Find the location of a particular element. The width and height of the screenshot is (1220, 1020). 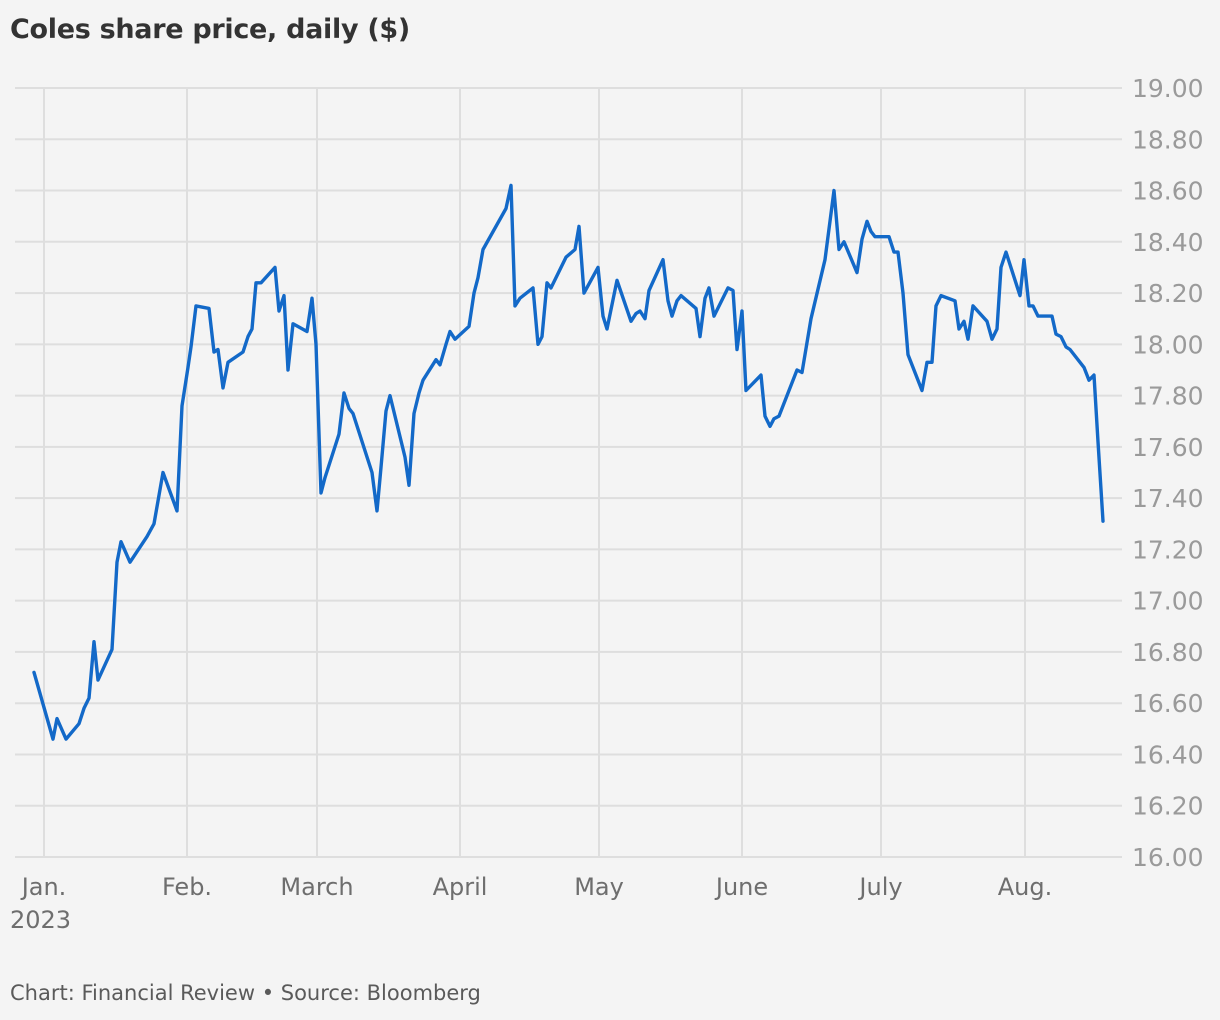

x-tick-label: April is located at coordinates (460, 887).